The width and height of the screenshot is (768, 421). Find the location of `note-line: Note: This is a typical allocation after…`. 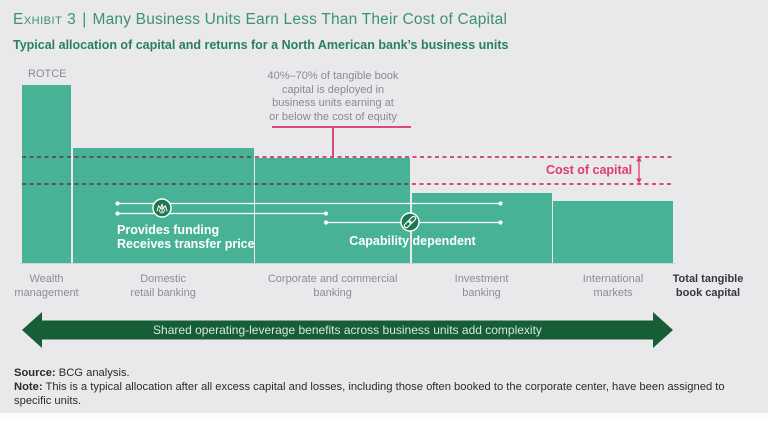

note-line: Note: This is a typical allocation after… is located at coordinates (386, 394).